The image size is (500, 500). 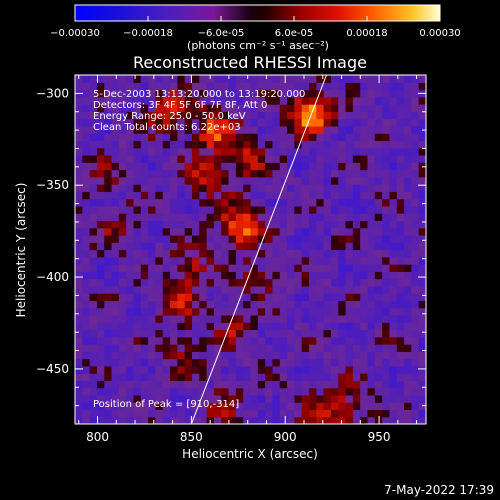 What do you see at coordinates (166, 404) in the screenshot?
I see `peak-position-label: Position of Peak = [910,-314]` at bounding box center [166, 404].